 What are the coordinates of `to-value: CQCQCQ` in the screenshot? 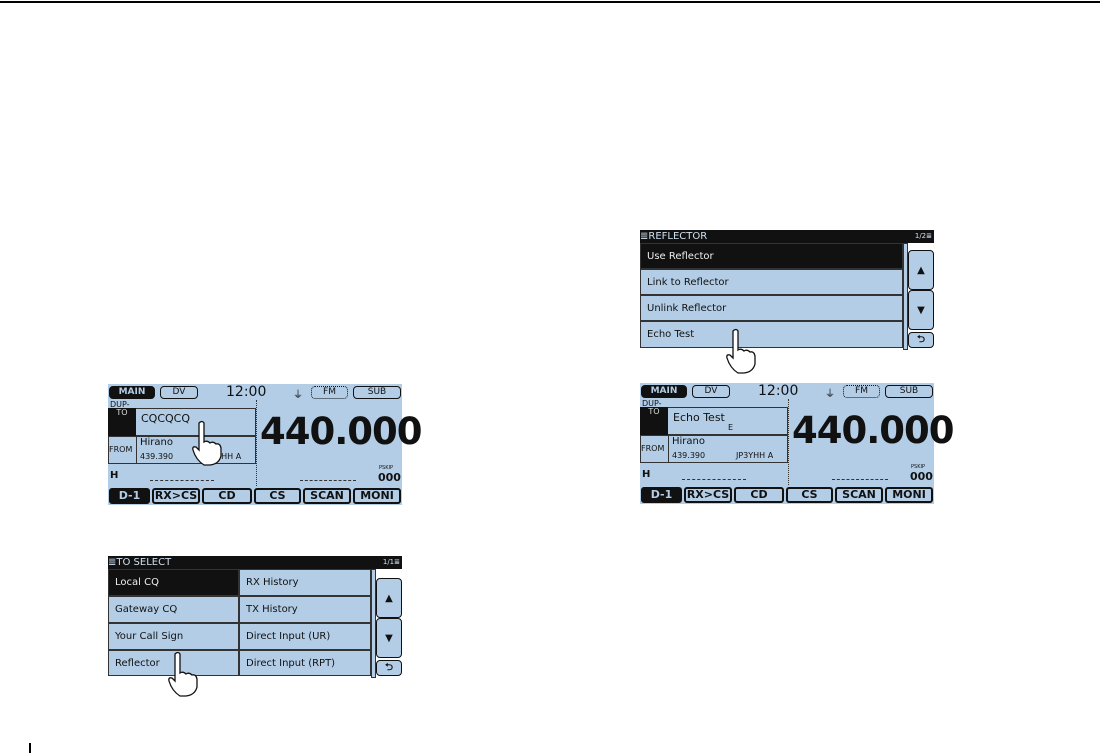 It's located at (166, 418).